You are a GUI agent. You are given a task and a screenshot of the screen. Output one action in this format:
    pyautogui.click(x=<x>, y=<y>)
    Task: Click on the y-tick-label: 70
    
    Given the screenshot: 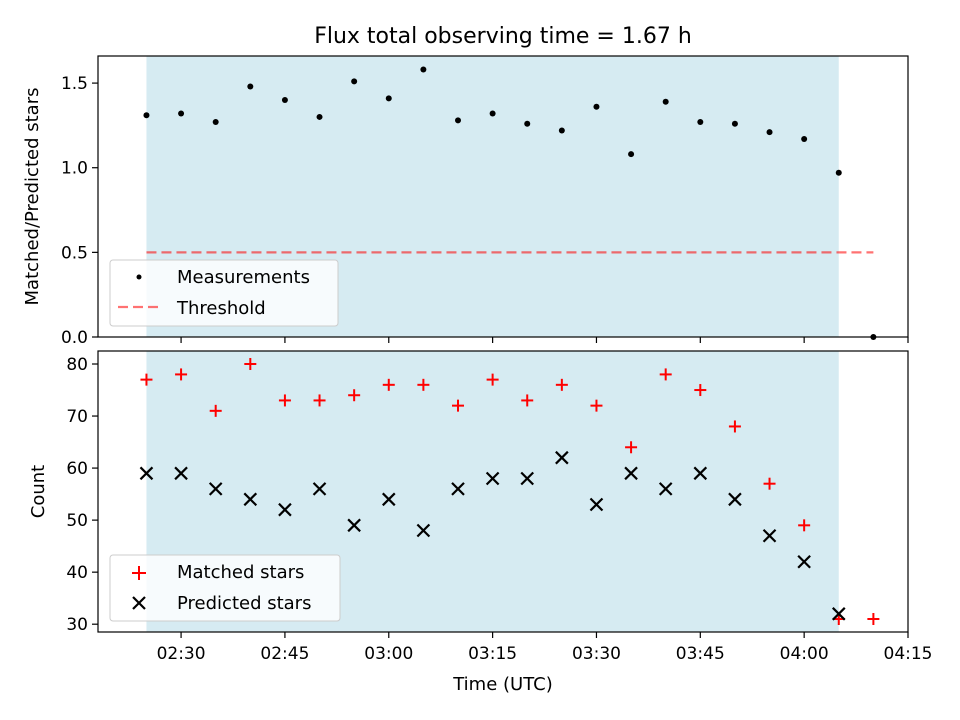 What is the action you would take?
    pyautogui.click(x=77, y=417)
    